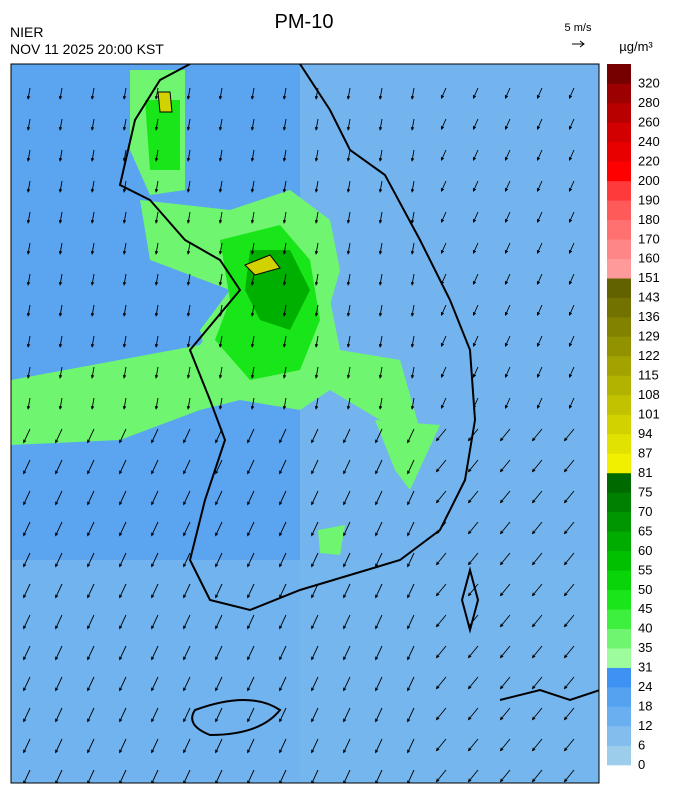 This screenshot has width=673, height=795. What do you see at coordinates (645, 569) in the screenshot?
I see `colorbar-tick-label: 55` at bounding box center [645, 569].